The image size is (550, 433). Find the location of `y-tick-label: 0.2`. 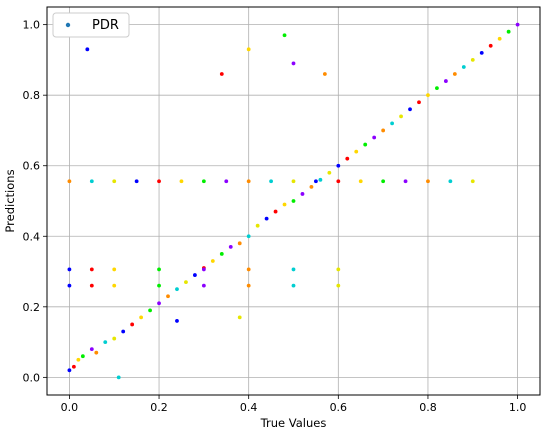

y-tick-label: 0.2 is located at coordinates (32, 307).